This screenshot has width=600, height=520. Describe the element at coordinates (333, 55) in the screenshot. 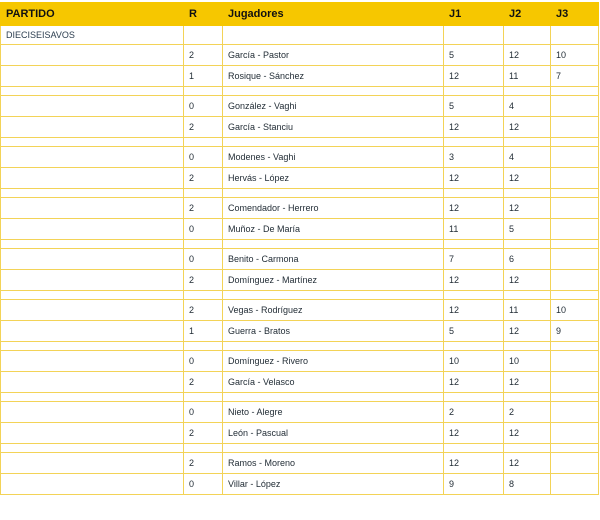

I see `players-cell: García - Pastor` at that location.